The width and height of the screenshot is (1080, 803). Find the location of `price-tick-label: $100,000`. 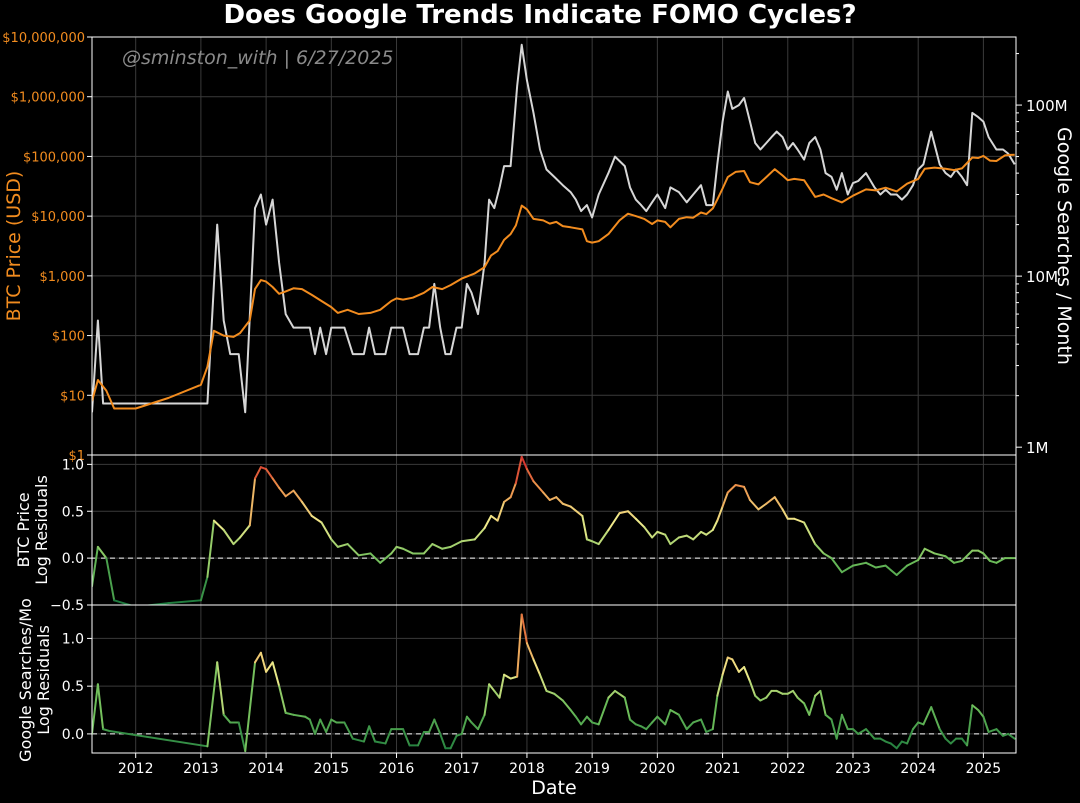

price-tick-label: $100,000 is located at coordinates (54, 157).